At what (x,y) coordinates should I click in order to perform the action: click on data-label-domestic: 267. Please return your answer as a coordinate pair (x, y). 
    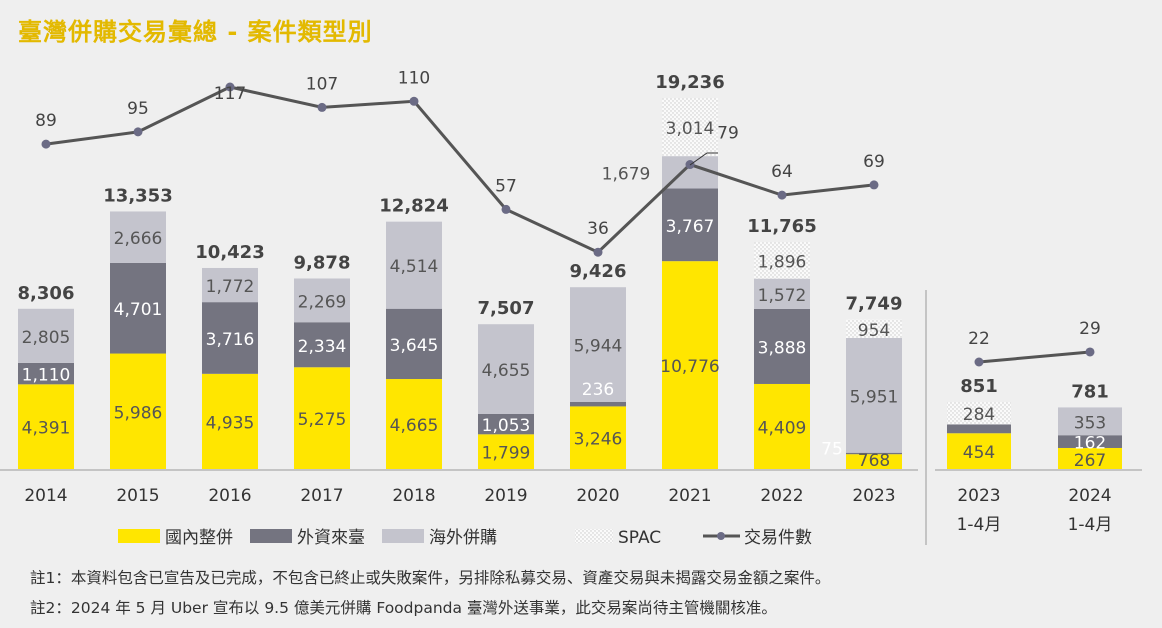
    Looking at the image, I should click on (1090, 461).